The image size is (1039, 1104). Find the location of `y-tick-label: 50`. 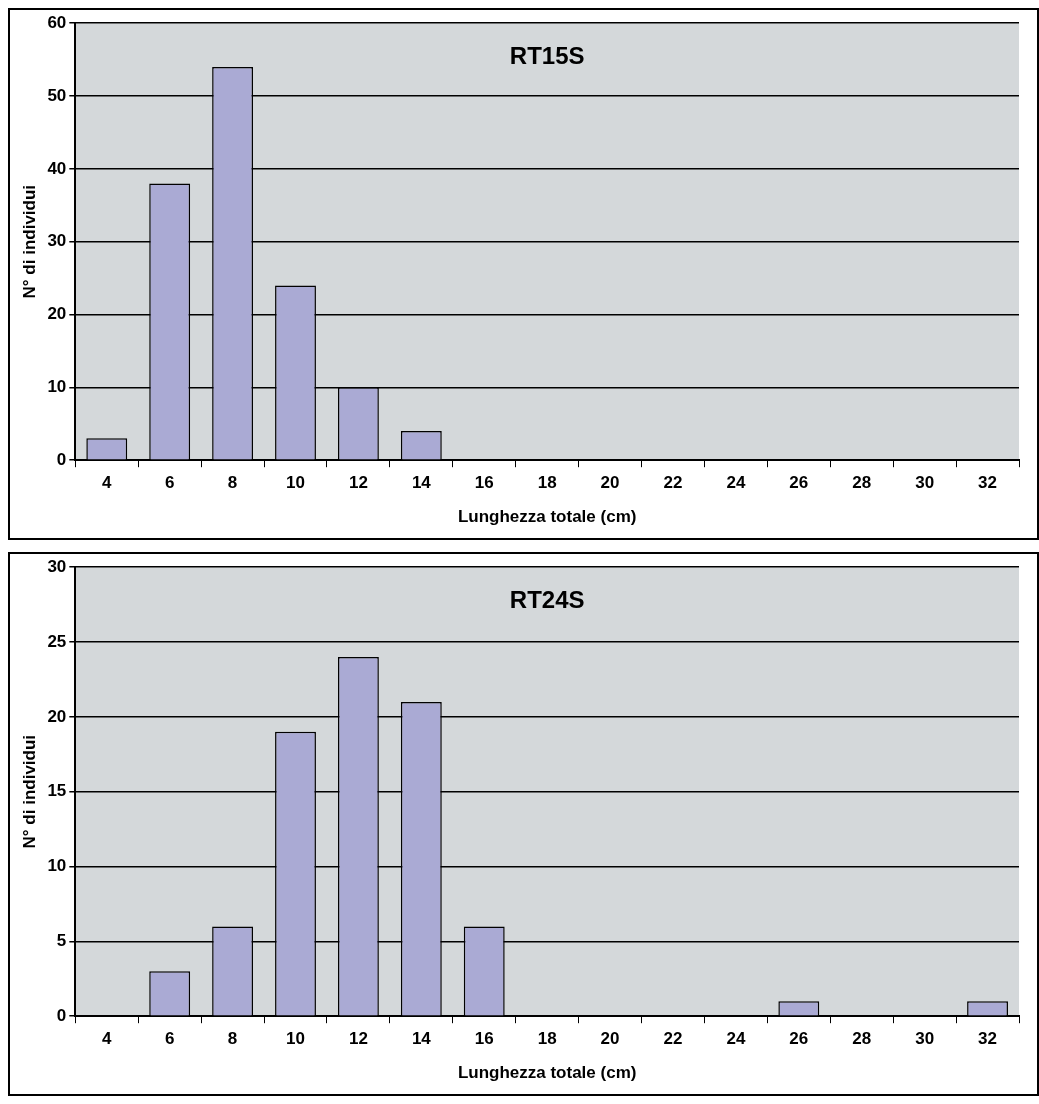

y-tick-label: 50 is located at coordinates (57, 95).